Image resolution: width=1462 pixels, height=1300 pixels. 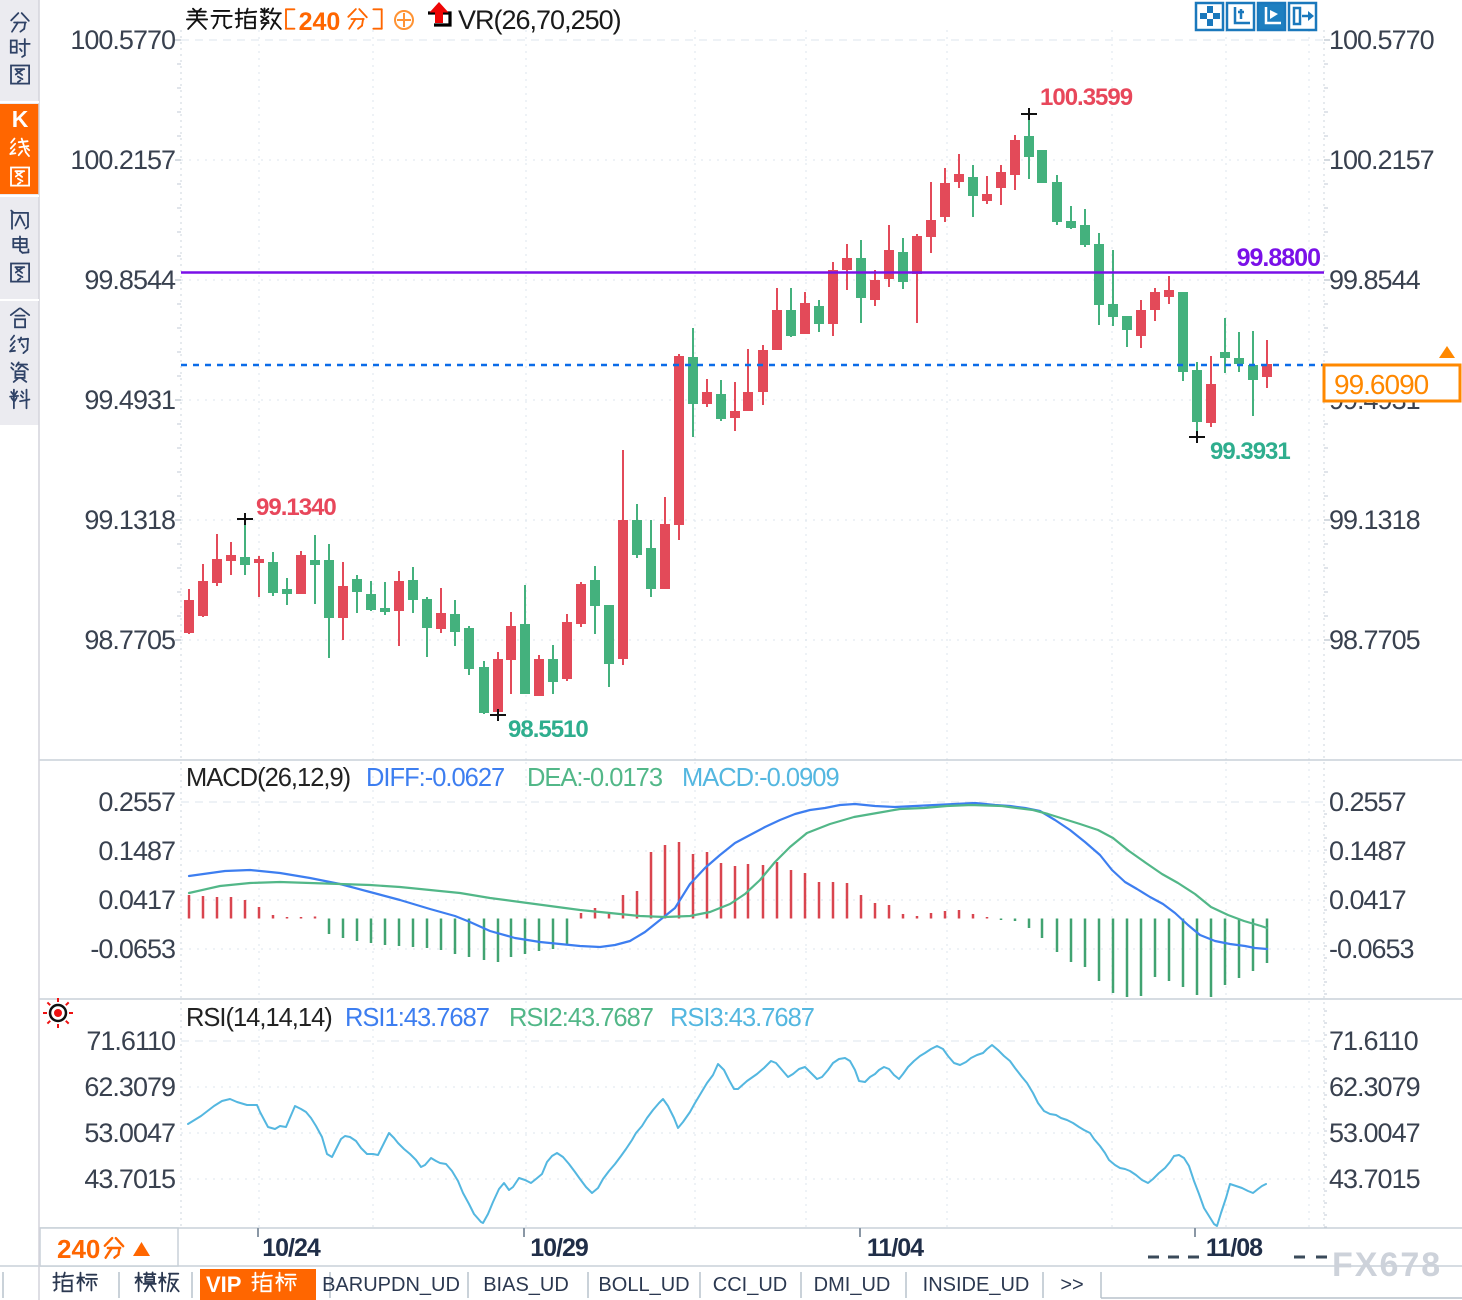 I want to click on svg-text: VIP, so click(x=223, y=1284).